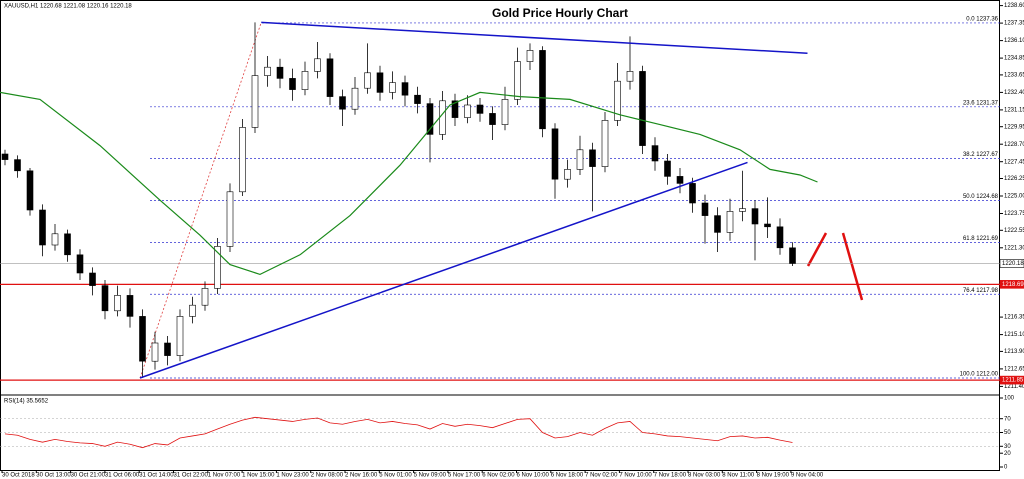 The image size is (1024, 479). Describe the element at coordinates (430, 476) in the screenshot. I see `x-tick-label: 5 Nov 09:00` at that location.